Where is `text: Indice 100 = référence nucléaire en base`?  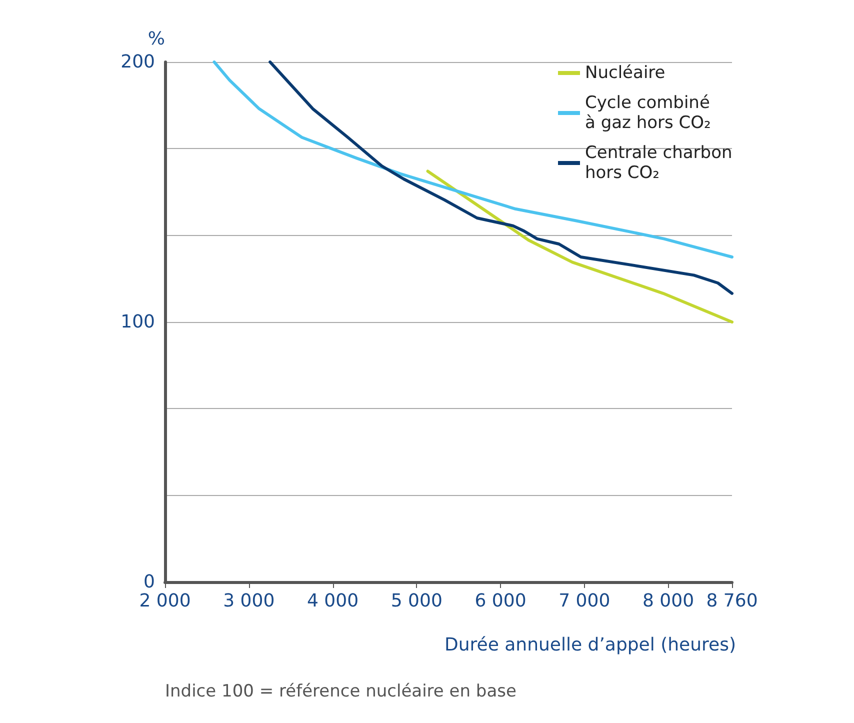 text: Indice 100 = référence nucléaire en base is located at coordinates (340, 692).